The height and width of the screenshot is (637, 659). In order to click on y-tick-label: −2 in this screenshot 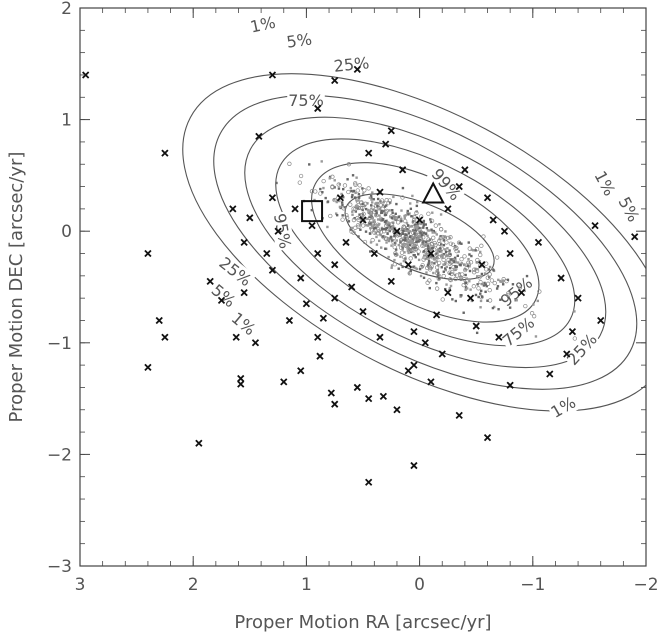, I will do `click(59, 455)`.